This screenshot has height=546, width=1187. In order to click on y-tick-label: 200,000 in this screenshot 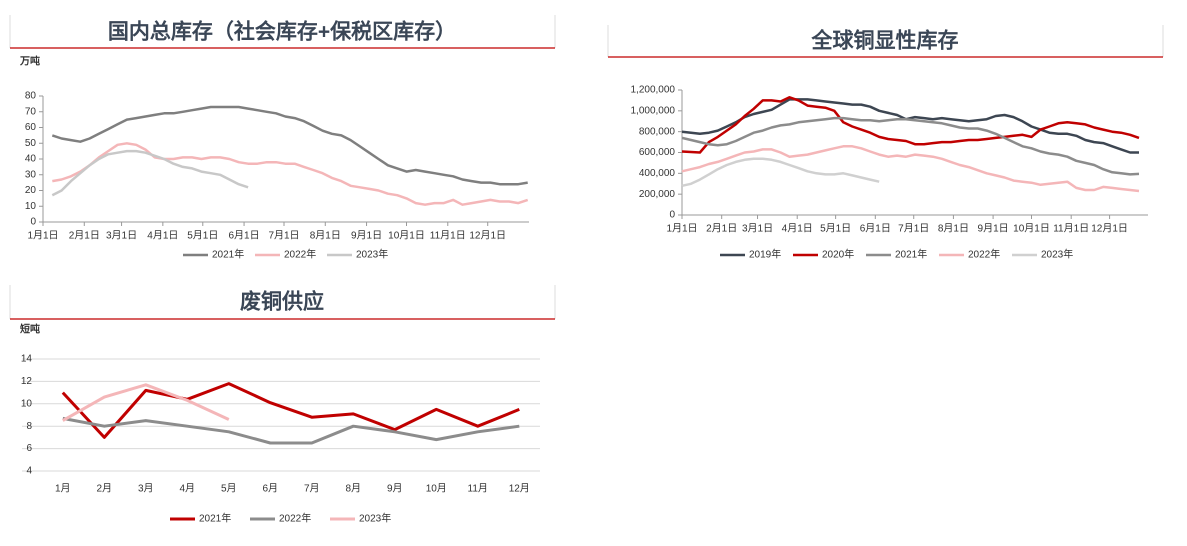, I will do `click(657, 194)`.